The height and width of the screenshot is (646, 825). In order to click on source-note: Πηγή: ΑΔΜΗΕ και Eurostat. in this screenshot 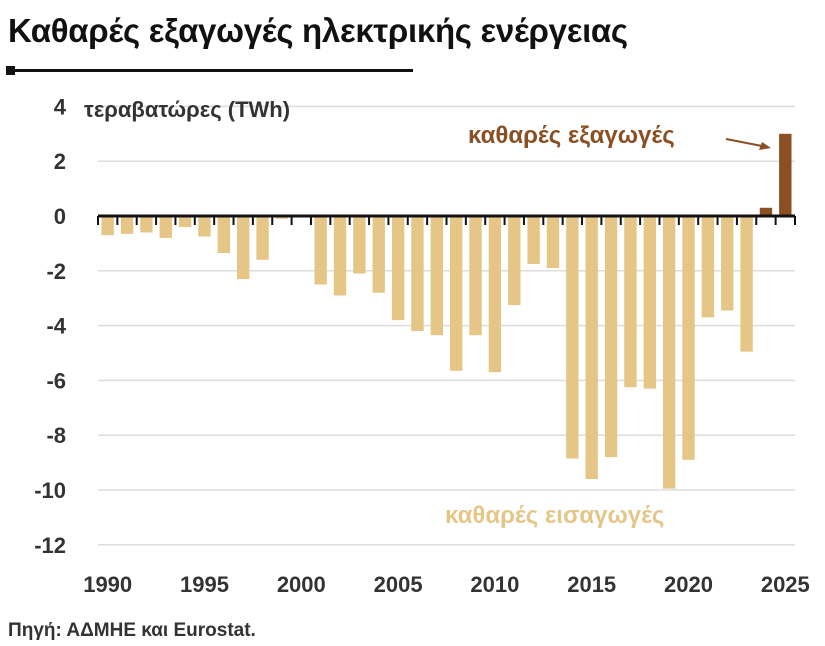, I will do `click(132, 630)`.